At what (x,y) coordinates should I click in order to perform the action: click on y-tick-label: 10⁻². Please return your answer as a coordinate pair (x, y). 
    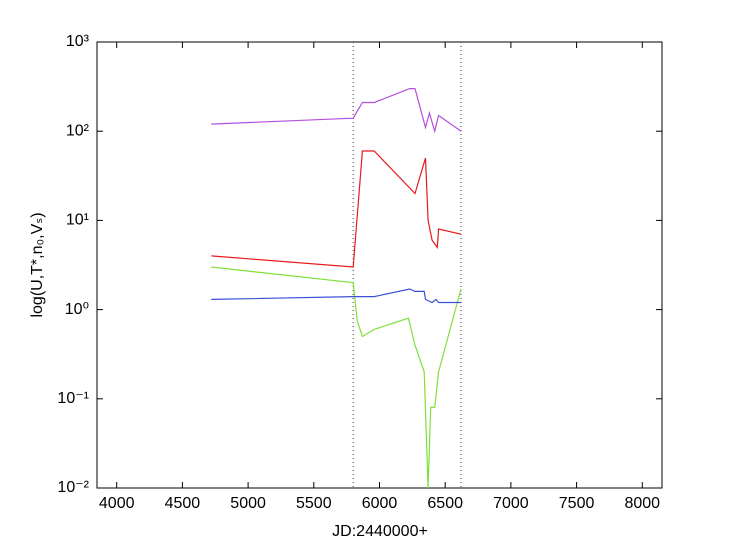
    Looking at the image, I should click on (73, 487).